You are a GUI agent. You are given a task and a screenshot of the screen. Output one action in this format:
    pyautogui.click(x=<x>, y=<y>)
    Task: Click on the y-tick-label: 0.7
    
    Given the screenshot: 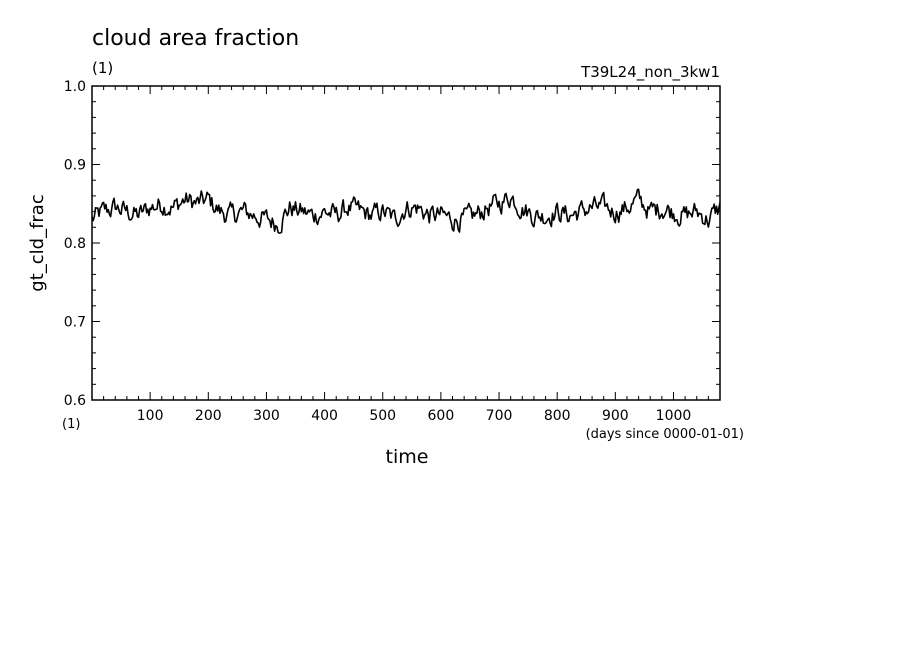 What is the action you would take?
    pyautogui.click(x=75, y=323)
    